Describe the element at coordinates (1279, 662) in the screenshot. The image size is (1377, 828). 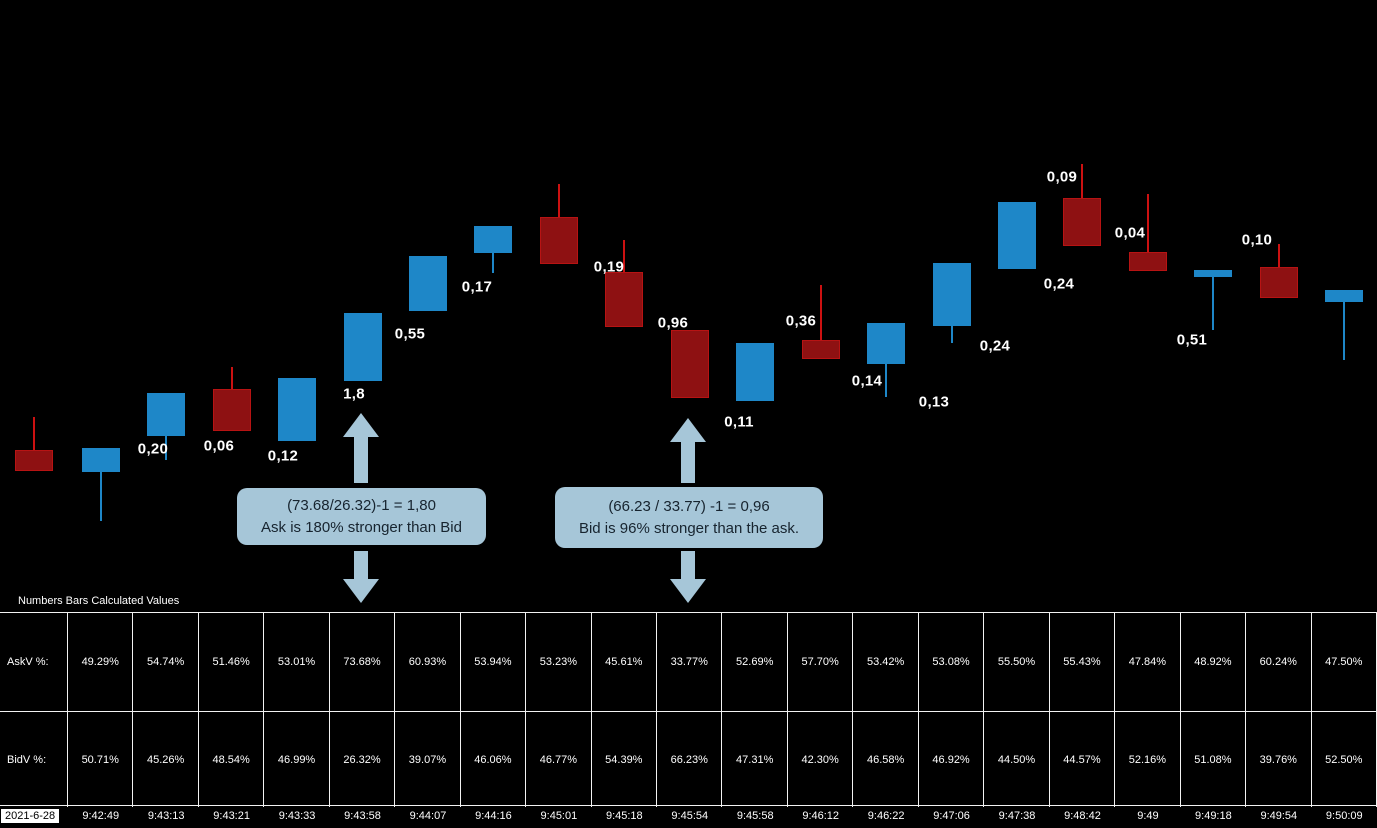
I see `table-cell: 60.24%` at that location.